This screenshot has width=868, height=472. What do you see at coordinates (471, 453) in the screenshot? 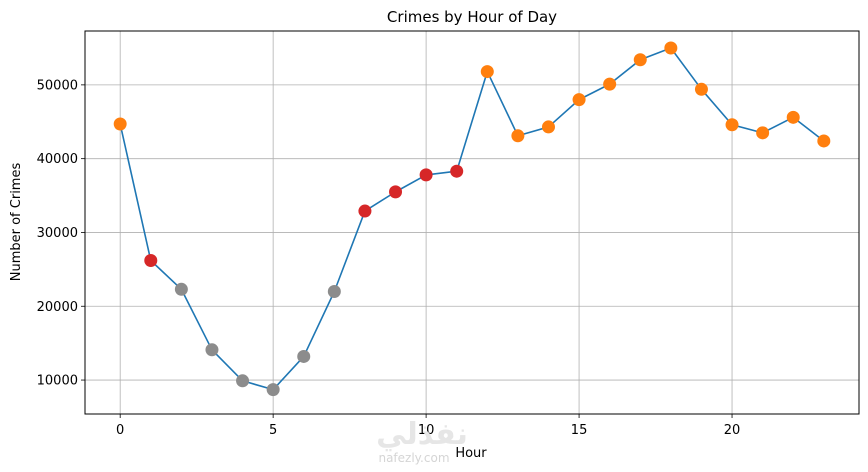
I see `x-axis-label: Hour` at bounding box center [471, 453].